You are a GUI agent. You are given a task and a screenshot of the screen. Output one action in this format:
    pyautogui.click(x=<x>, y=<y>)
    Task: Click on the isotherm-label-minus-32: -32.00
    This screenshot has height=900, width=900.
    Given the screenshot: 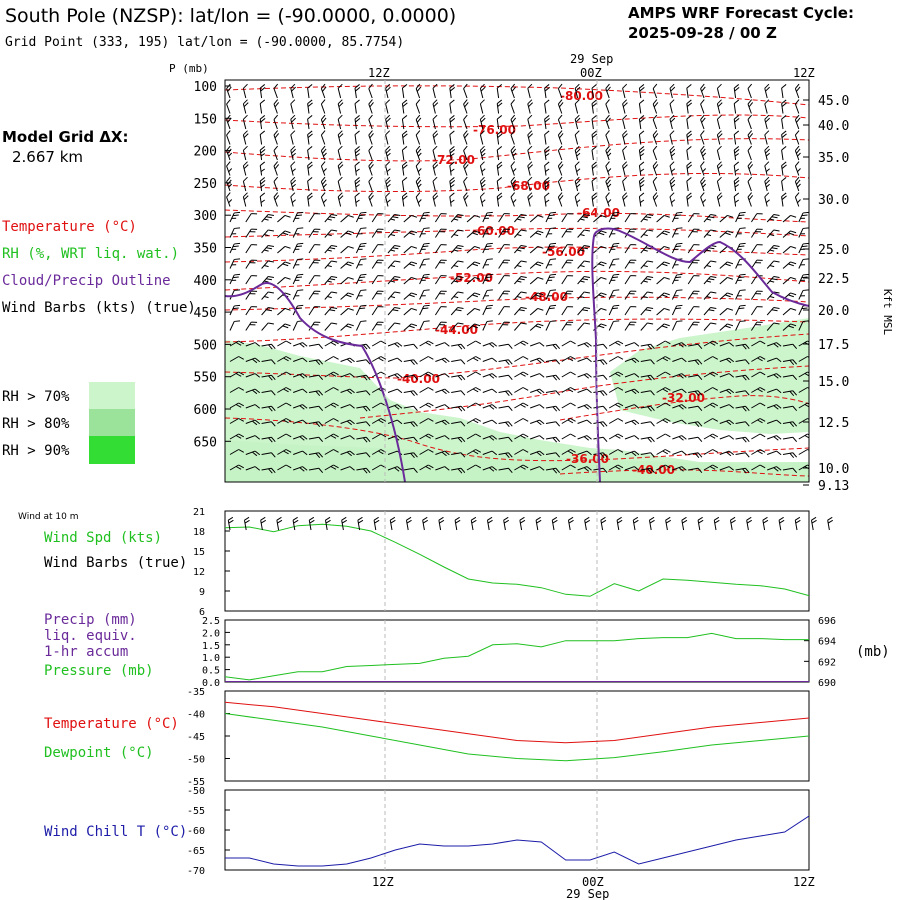 What is the action you would take?
    pyautogui.click(x=683, y=398)
    